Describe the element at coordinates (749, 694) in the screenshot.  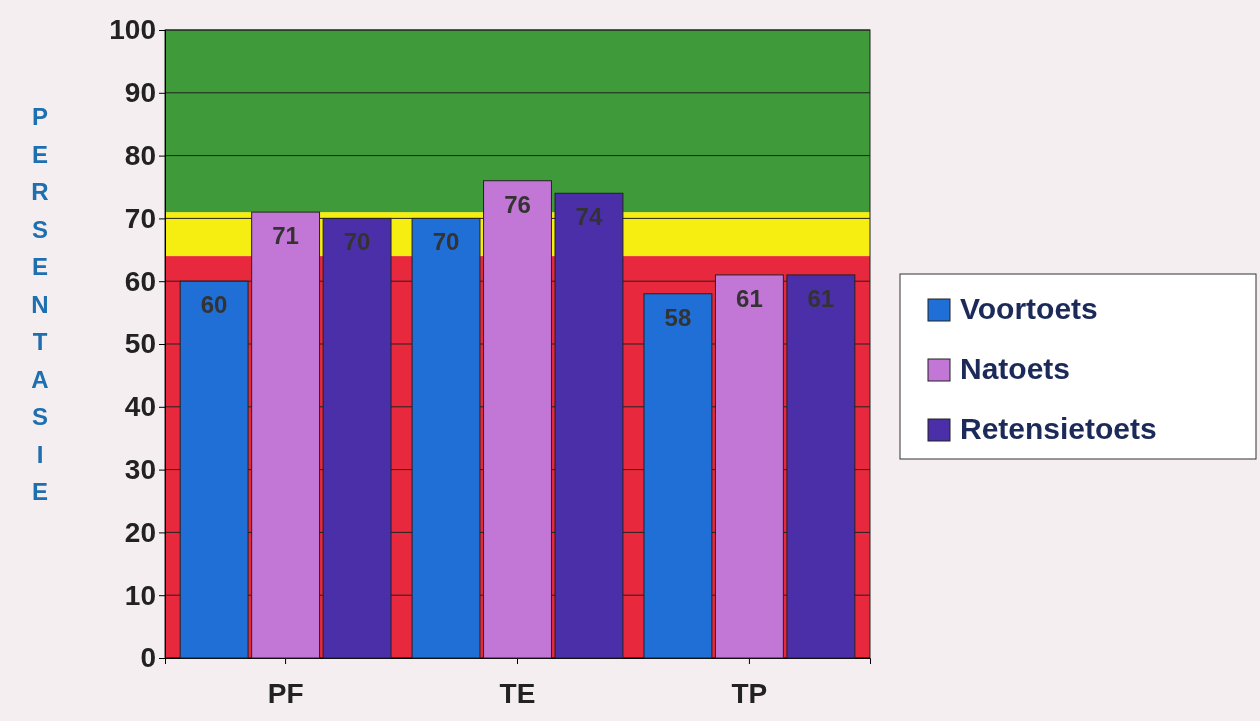
I see `x-tick-label: TP` at that location.